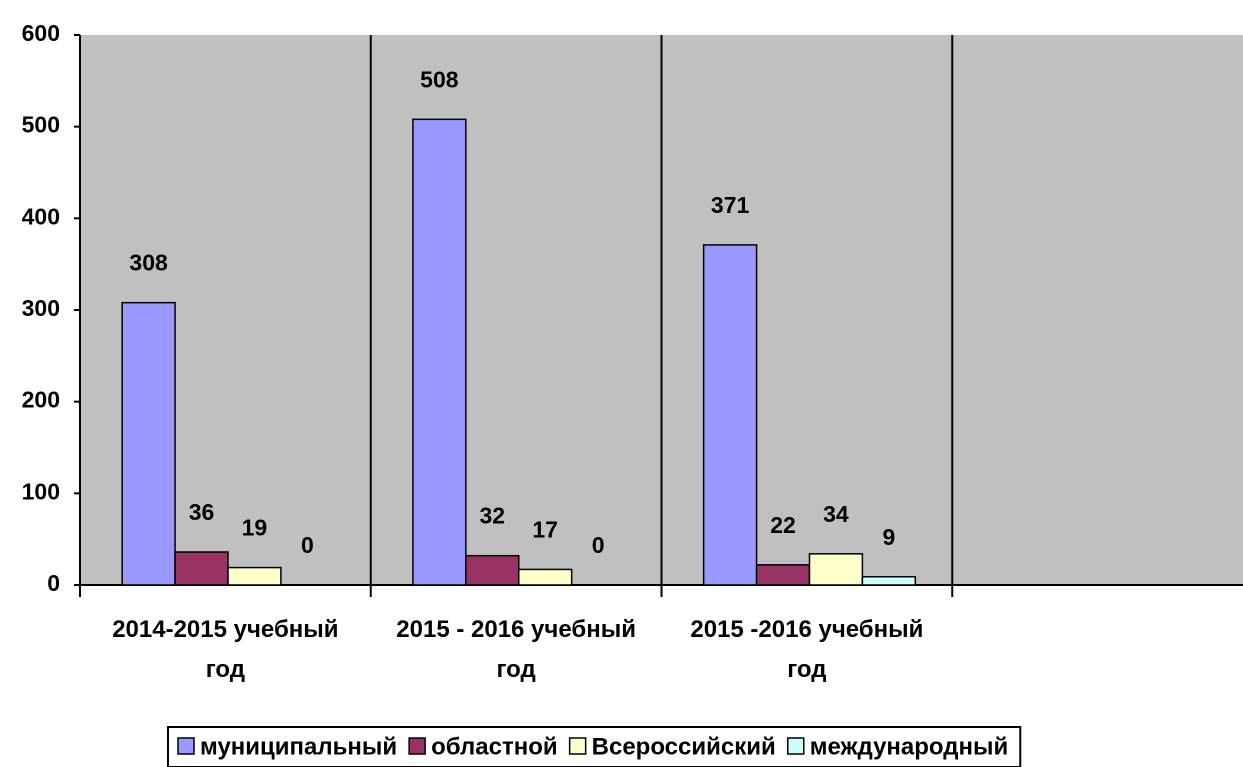  Describe the element at coordinates (807, 649) in the screenshot. I see `x-tick-label: 2015 -2016 учебный год` at that location.